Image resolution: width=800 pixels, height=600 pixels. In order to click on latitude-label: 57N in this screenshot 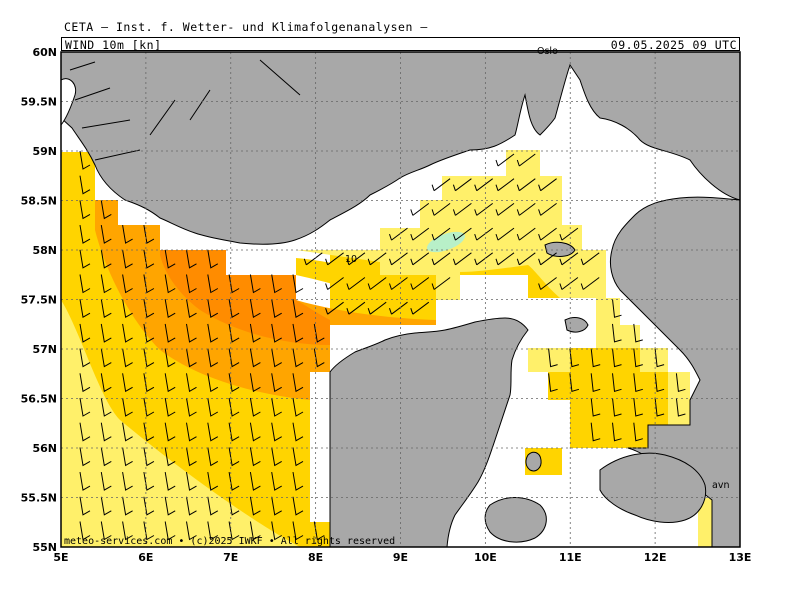, I will do `click(44, 349)`.